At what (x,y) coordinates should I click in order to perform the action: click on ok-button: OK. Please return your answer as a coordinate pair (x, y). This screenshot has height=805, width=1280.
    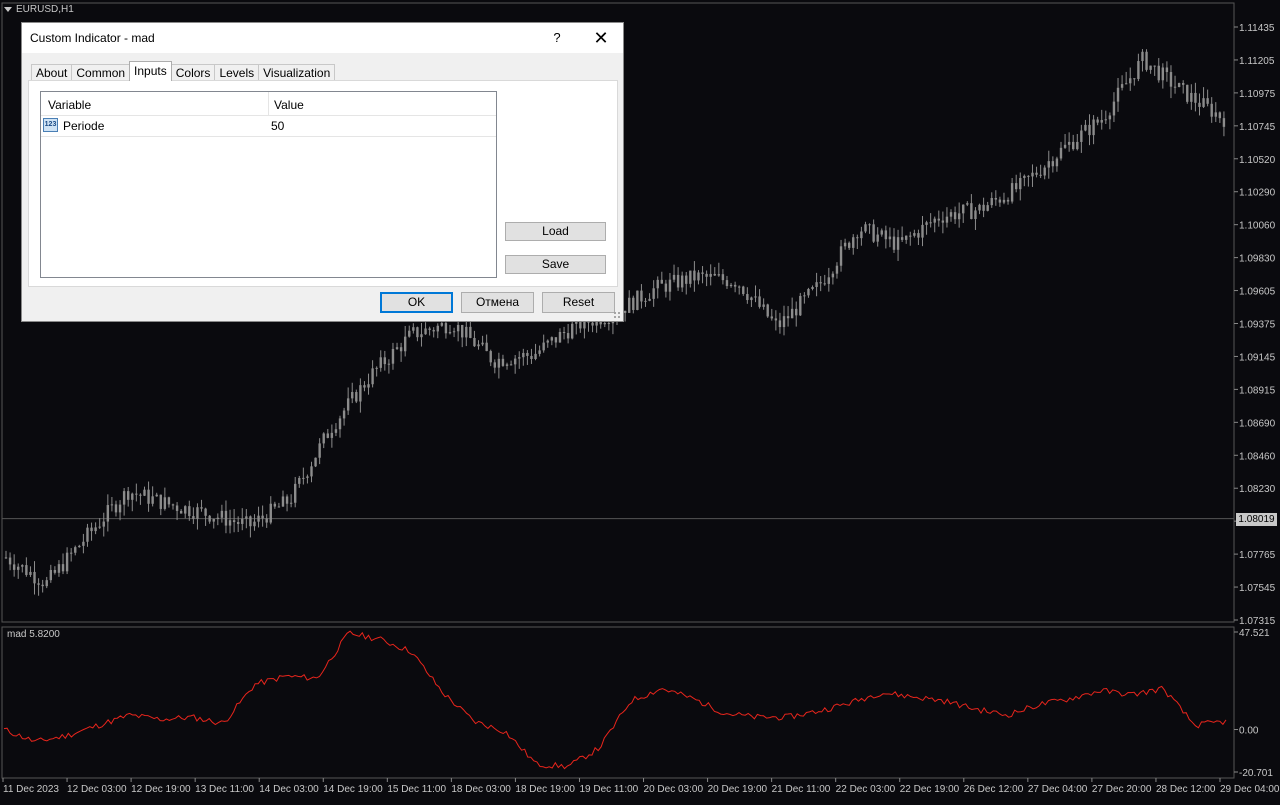
    Looking at the image, I should click on (416, 302).